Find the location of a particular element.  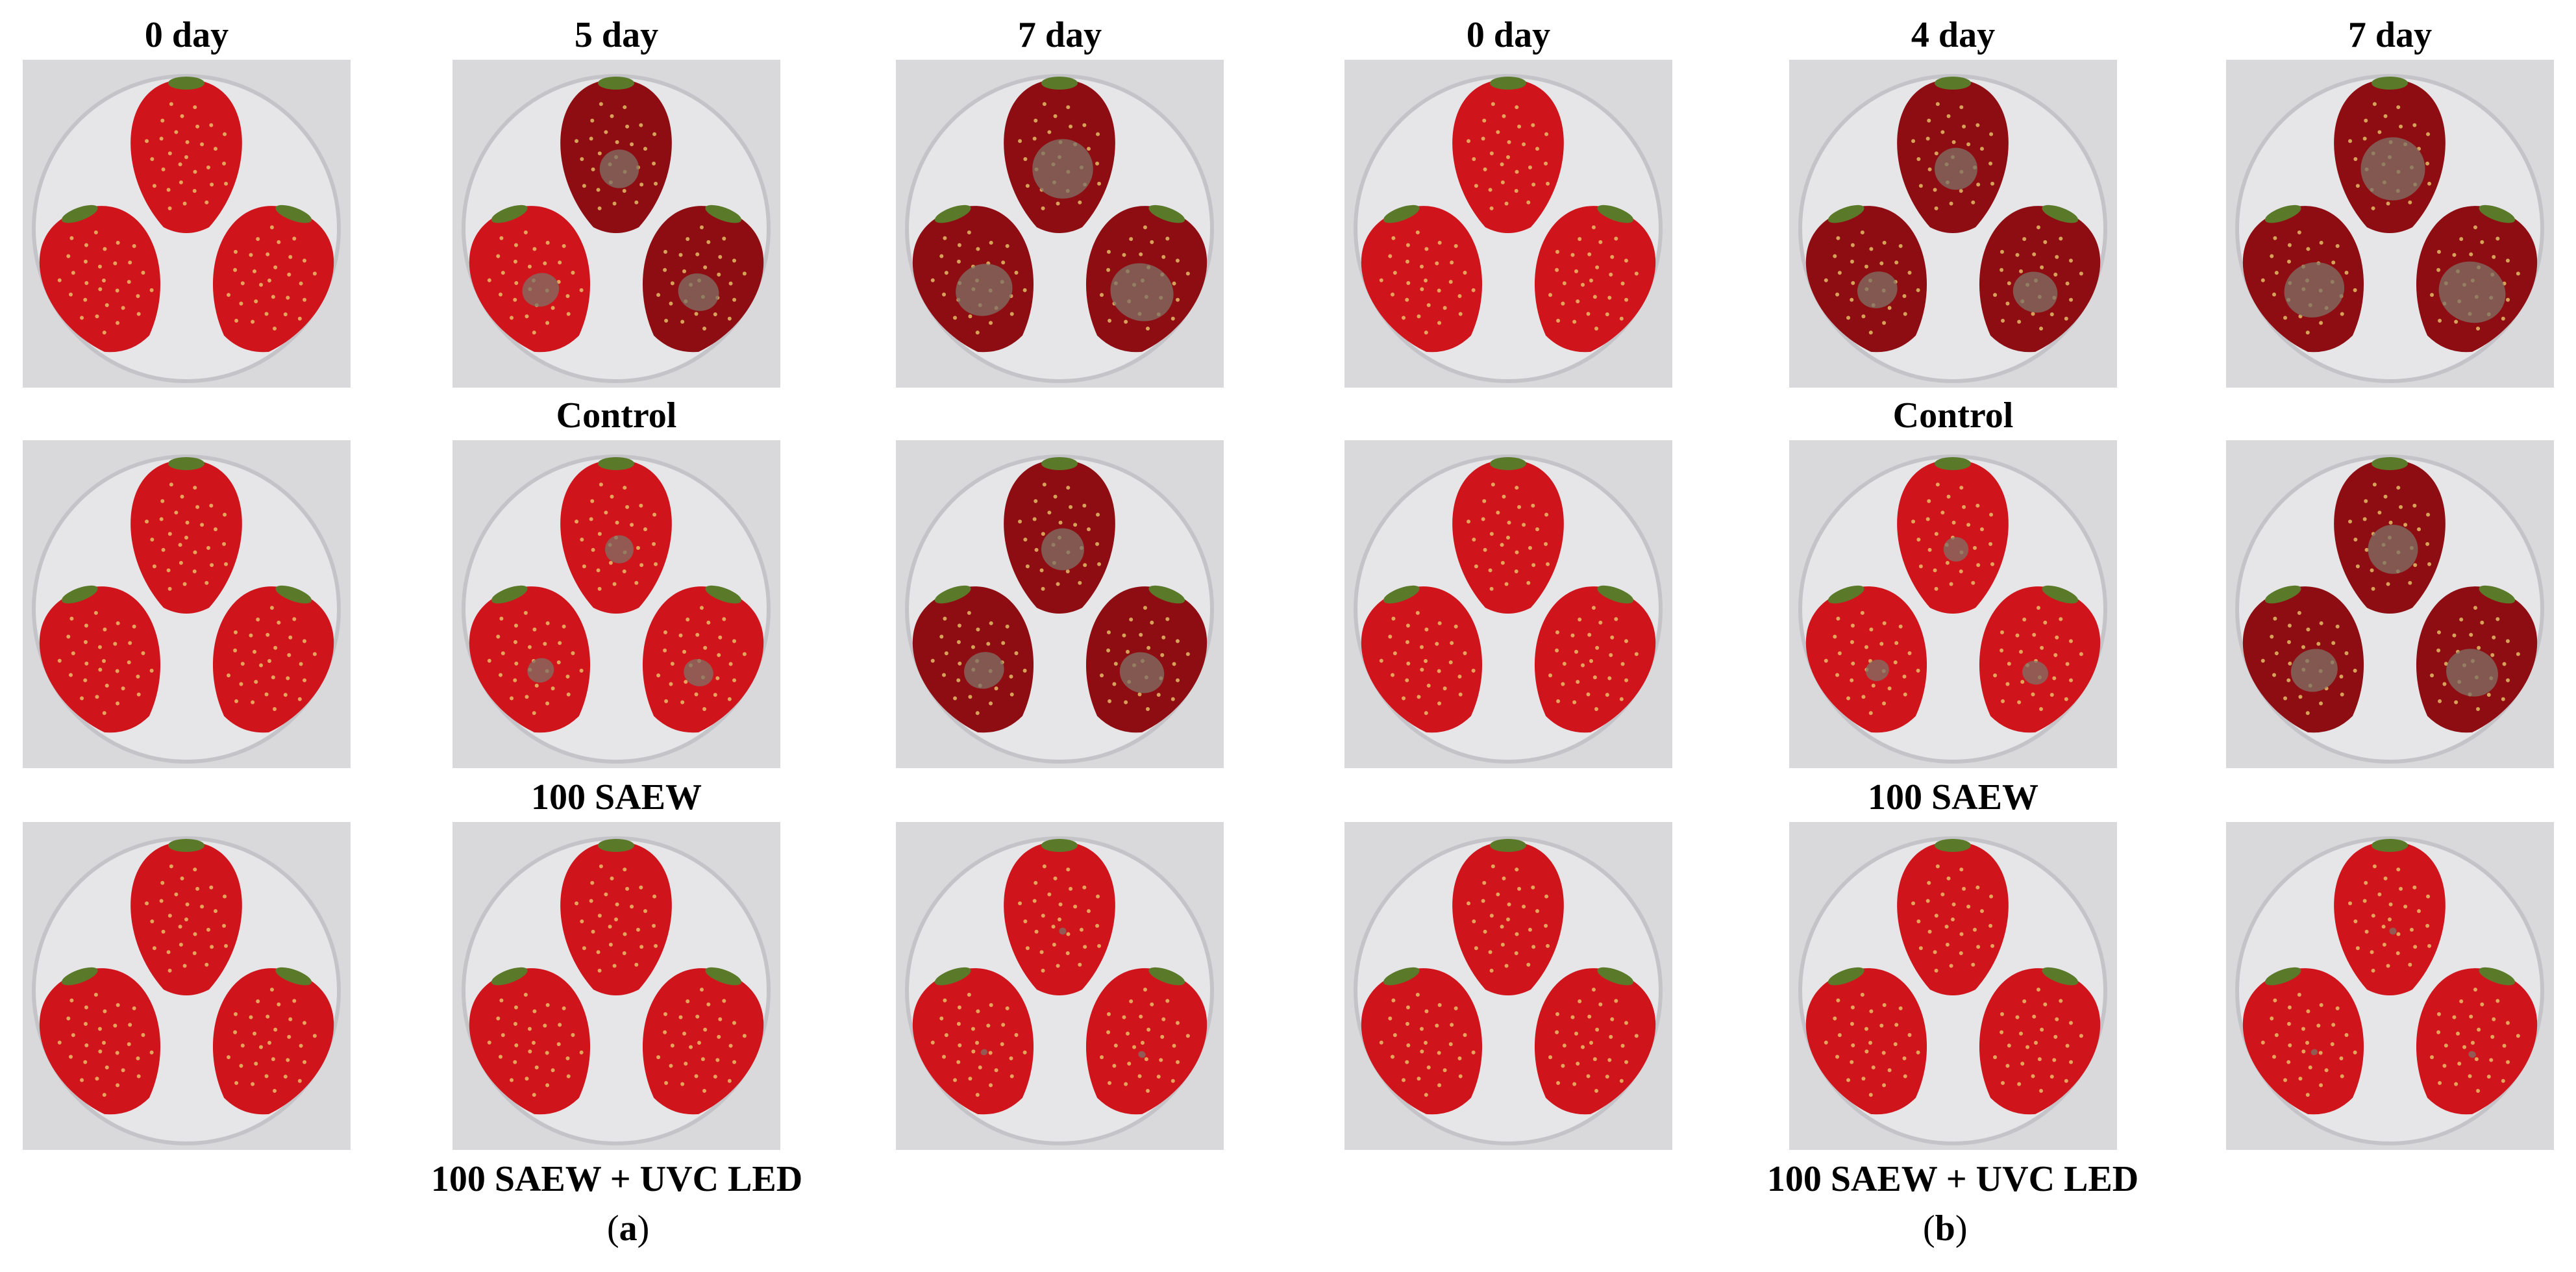

panel-a-day-header-2: 5 day is located at coordinates (616, 35).